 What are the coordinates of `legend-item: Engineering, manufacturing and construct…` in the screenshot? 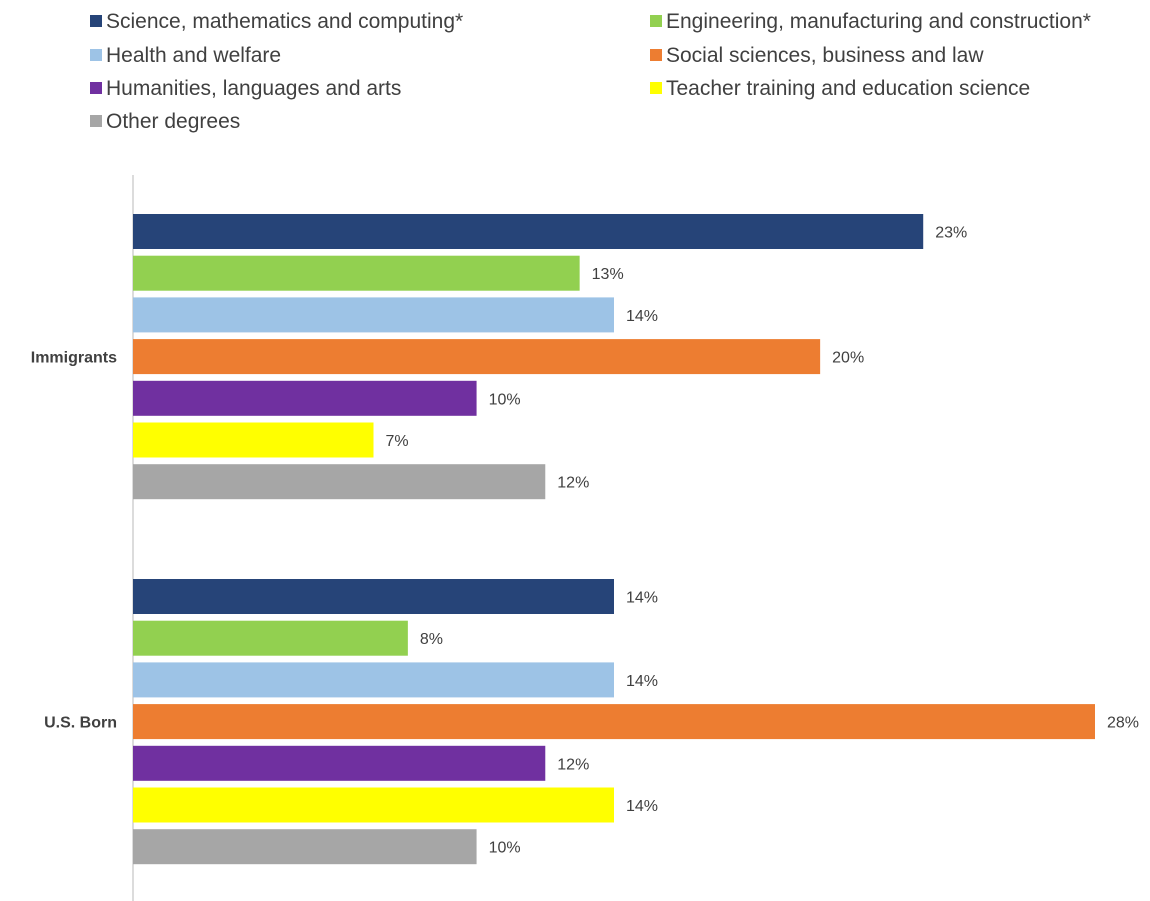 It's located at (870, 21).